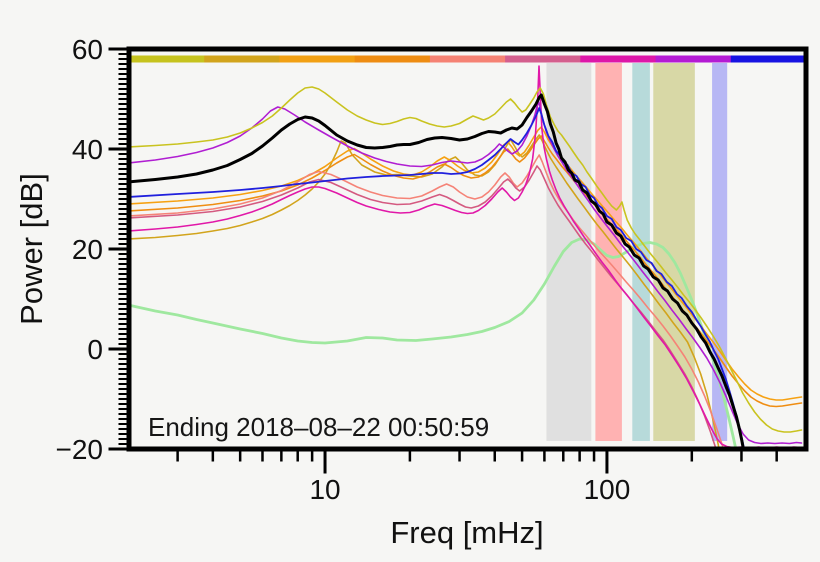  Describe the element at coordinates (674, 252) in the screenshot. I see `band-olive` at that location.